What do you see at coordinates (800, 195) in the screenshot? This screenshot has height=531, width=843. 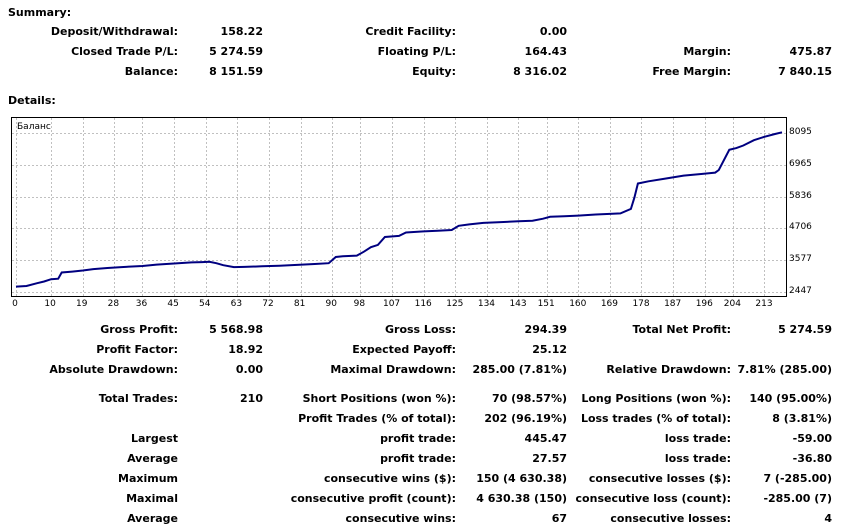 I see `y-tick-label: 5836` at bounding box center [800, 195].